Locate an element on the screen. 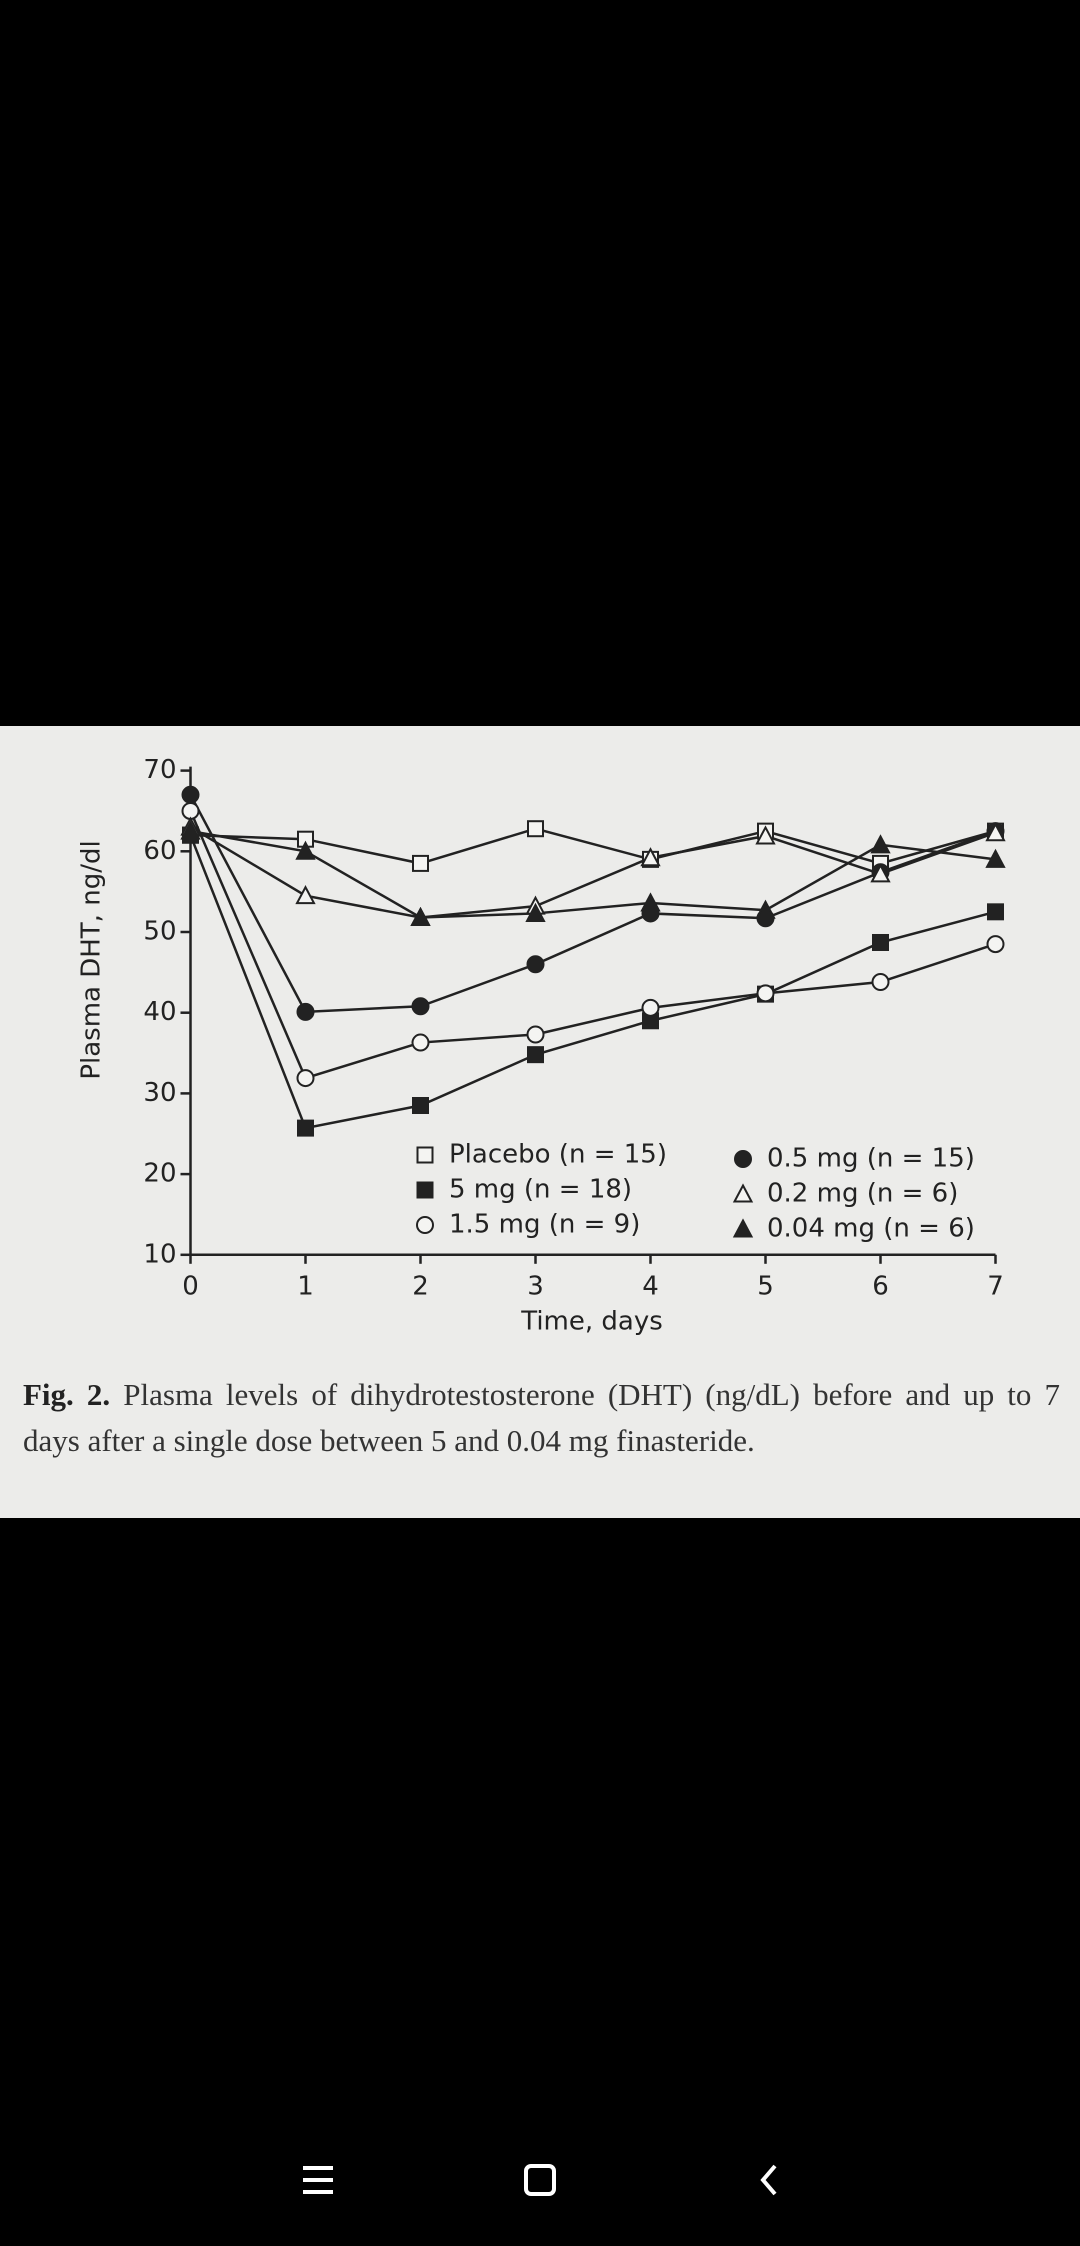 The height and width of the screenshot is (2246, 1080). nav-bar is located at coordinates (540, 2180).